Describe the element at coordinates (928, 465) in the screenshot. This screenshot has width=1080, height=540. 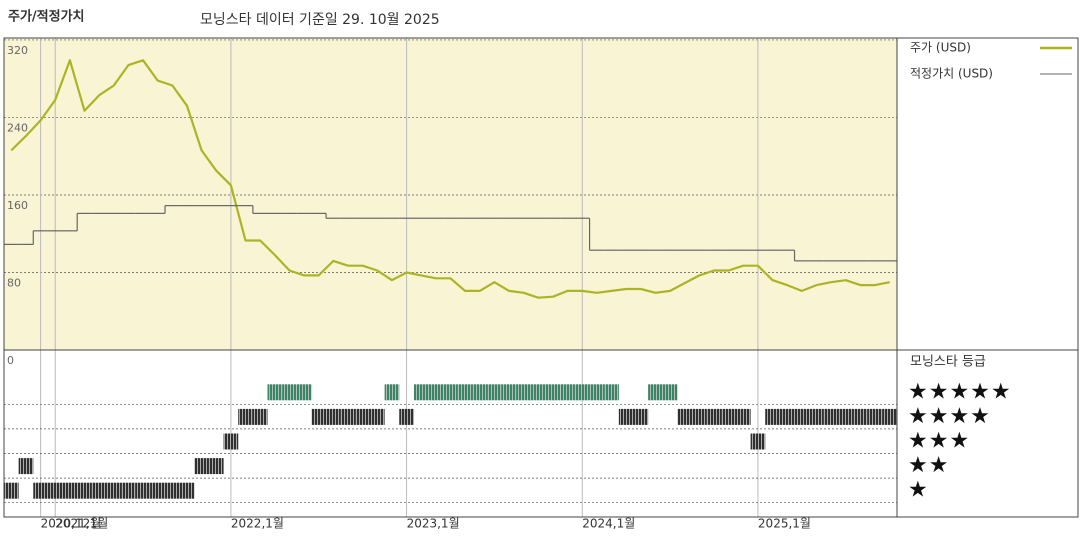
I see `rating-label: ★★` at that location.